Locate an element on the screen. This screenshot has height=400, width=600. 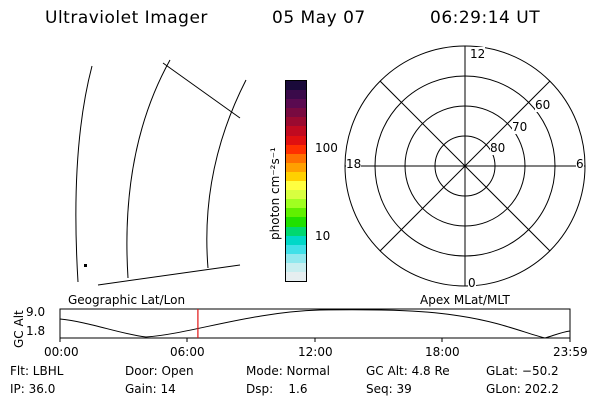
status-dsp: Dsp: 1.6 is located at coordinates (277, 389).